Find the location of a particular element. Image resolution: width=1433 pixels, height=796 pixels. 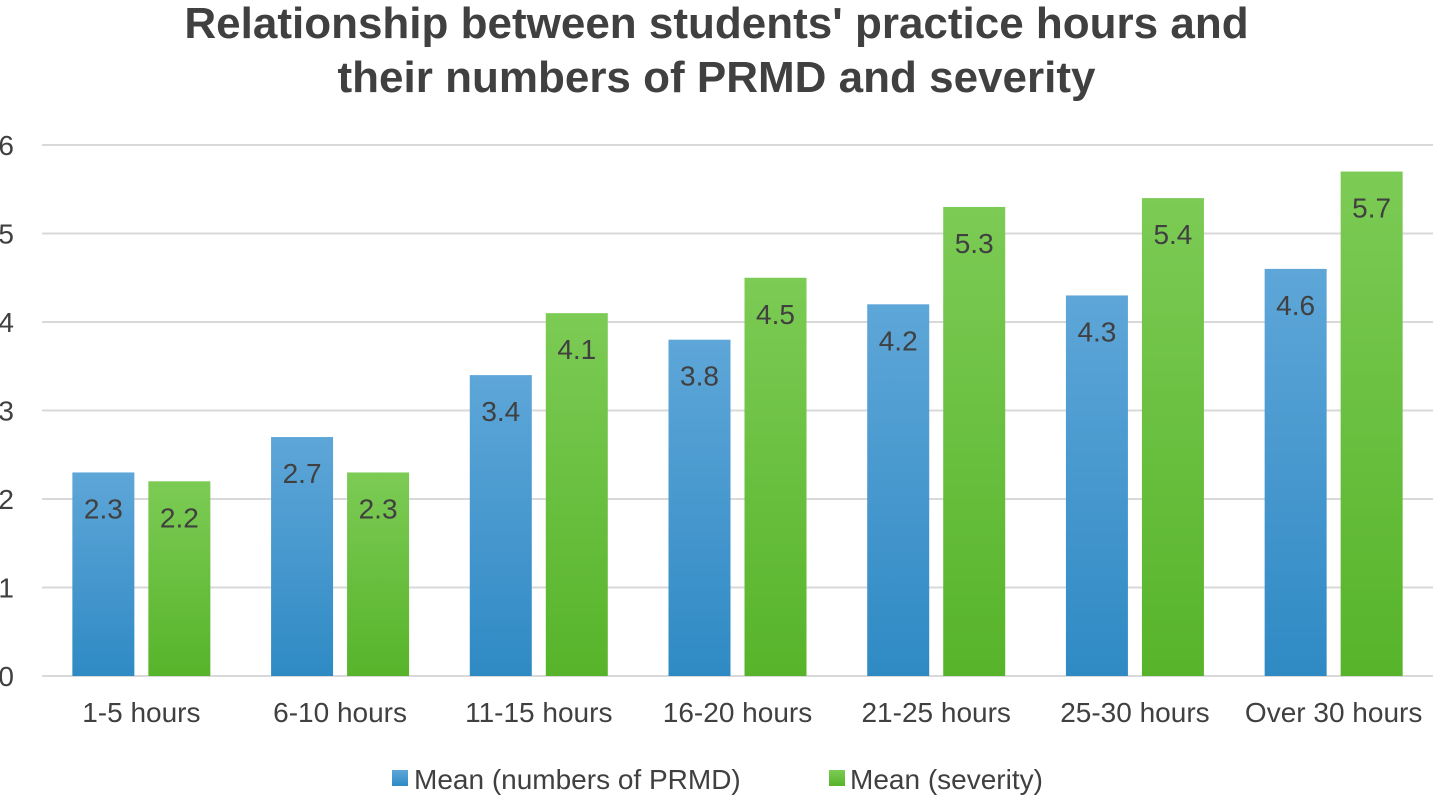

x-tick-label: 1-5 hours is located at coordinates (141, 712).